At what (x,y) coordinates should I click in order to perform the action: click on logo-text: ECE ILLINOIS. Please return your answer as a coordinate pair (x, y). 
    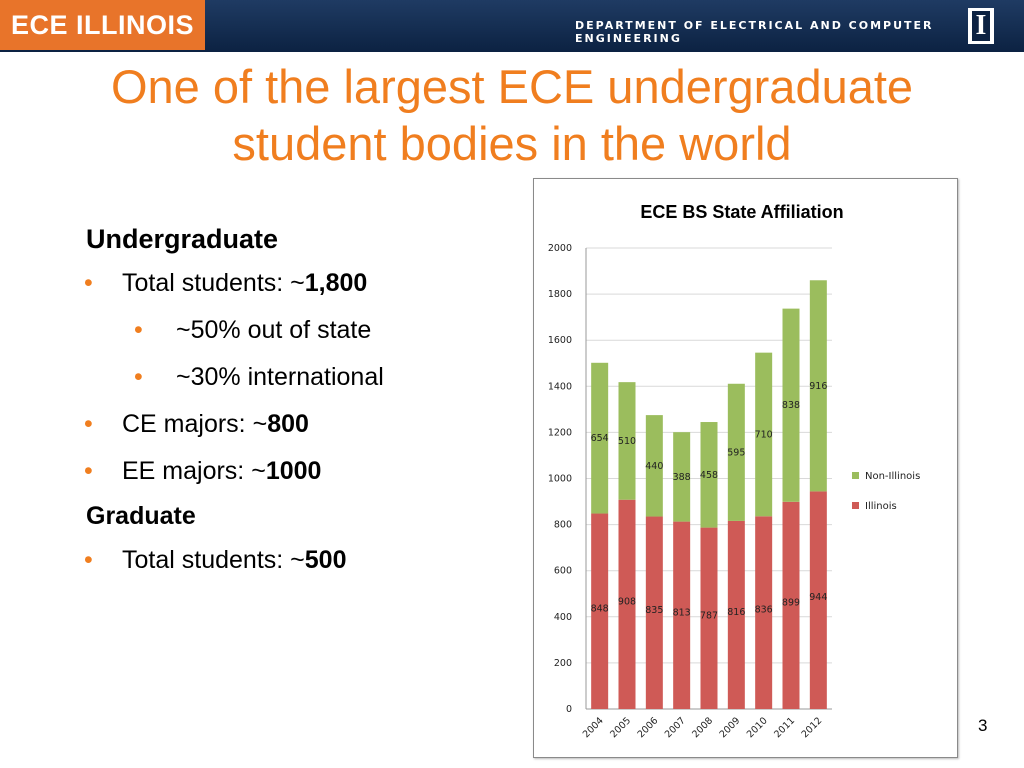
    Looking at the image, I should click on (102, 24).